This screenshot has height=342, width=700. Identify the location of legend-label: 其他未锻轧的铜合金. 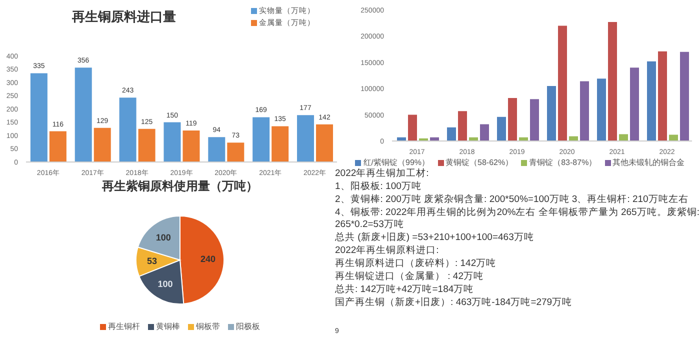
(648, 162).